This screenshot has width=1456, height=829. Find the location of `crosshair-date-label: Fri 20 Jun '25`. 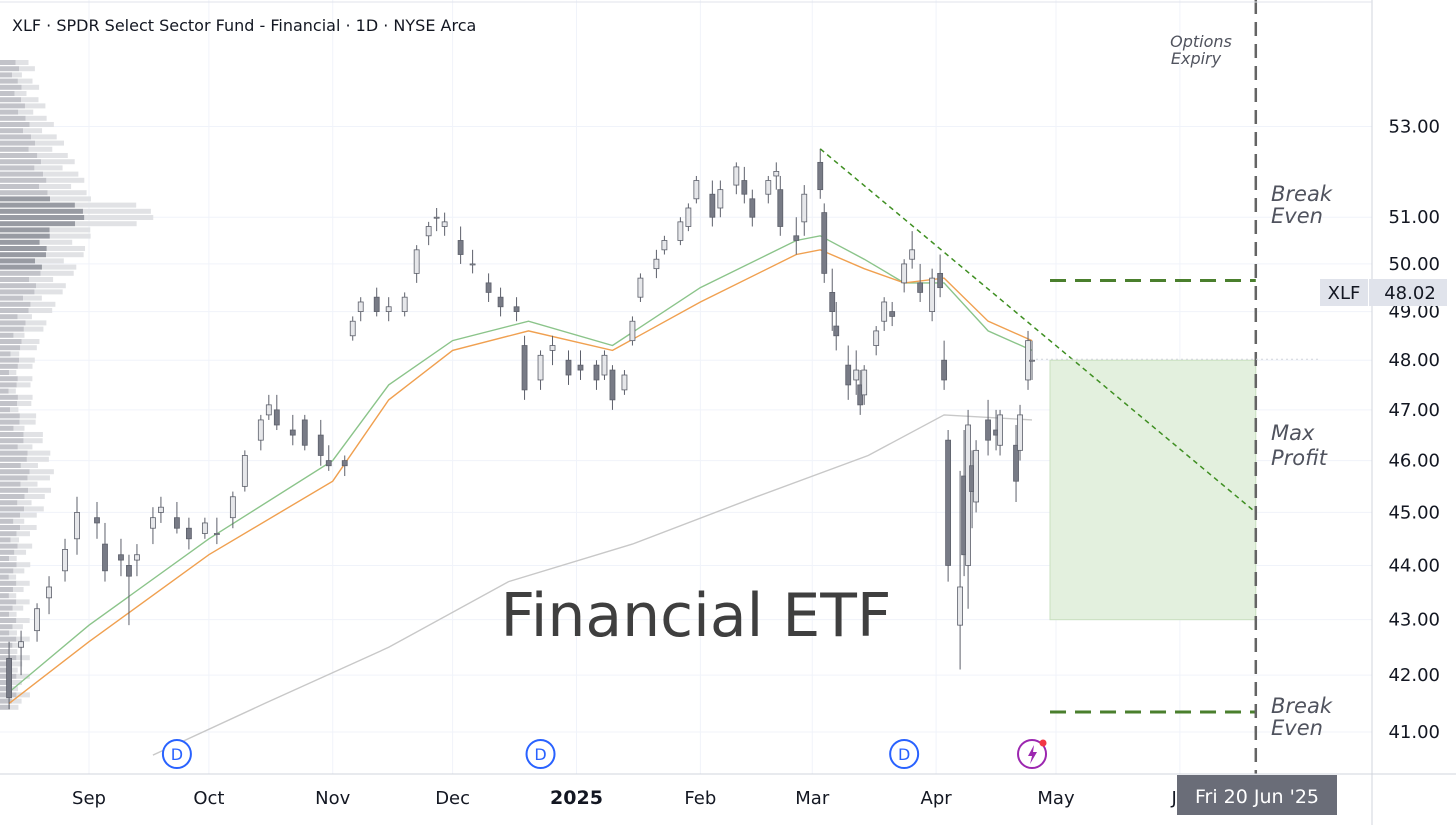

crosshair-date-label: Fri 20 Jun '25 is located at coordinates (1257, 795).